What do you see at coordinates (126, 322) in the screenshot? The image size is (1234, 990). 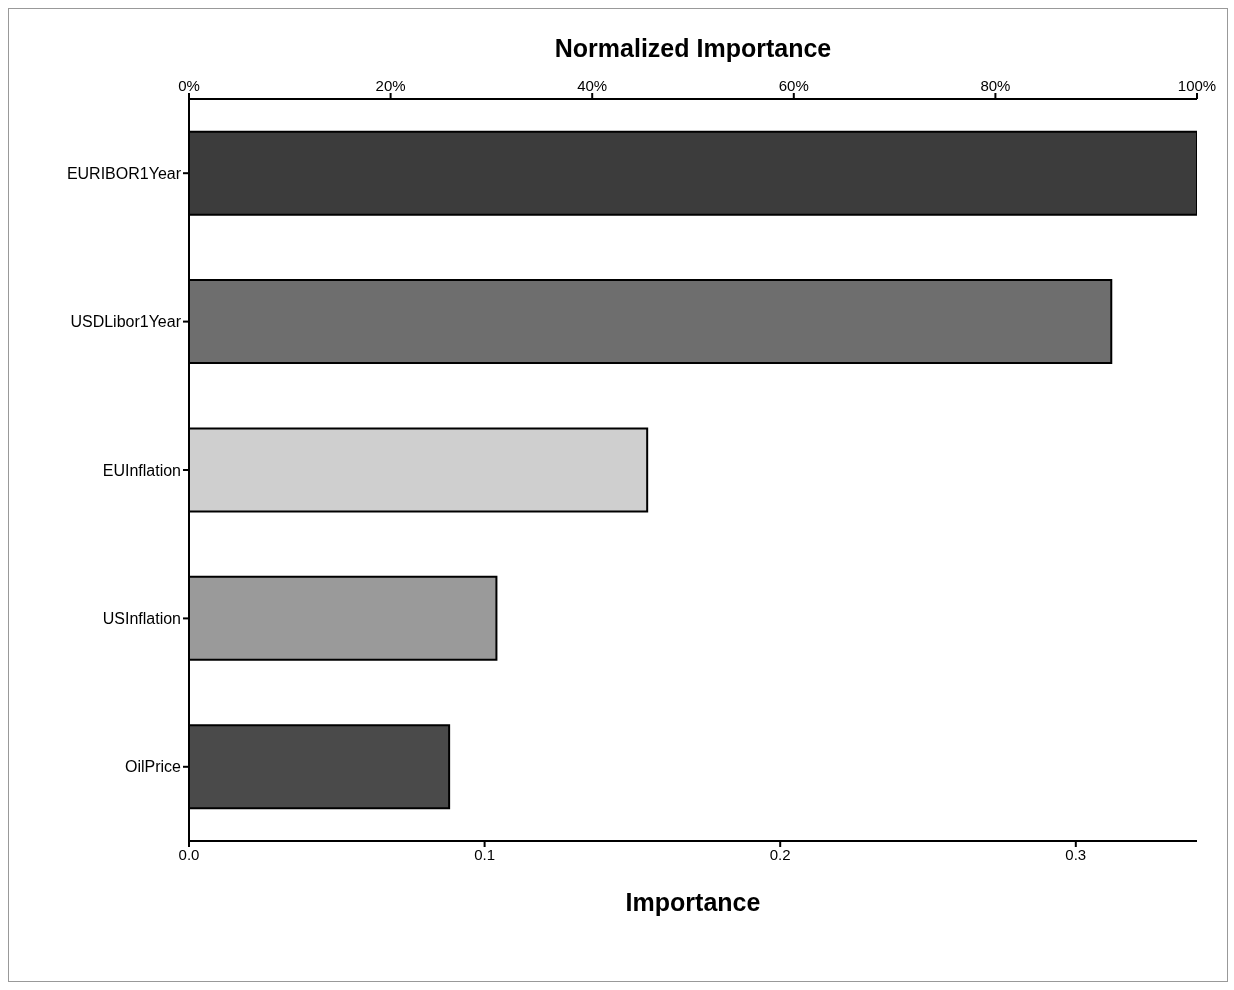 I see `y-tick-label: USDLibor1Year` at bounding box center [126, 322].